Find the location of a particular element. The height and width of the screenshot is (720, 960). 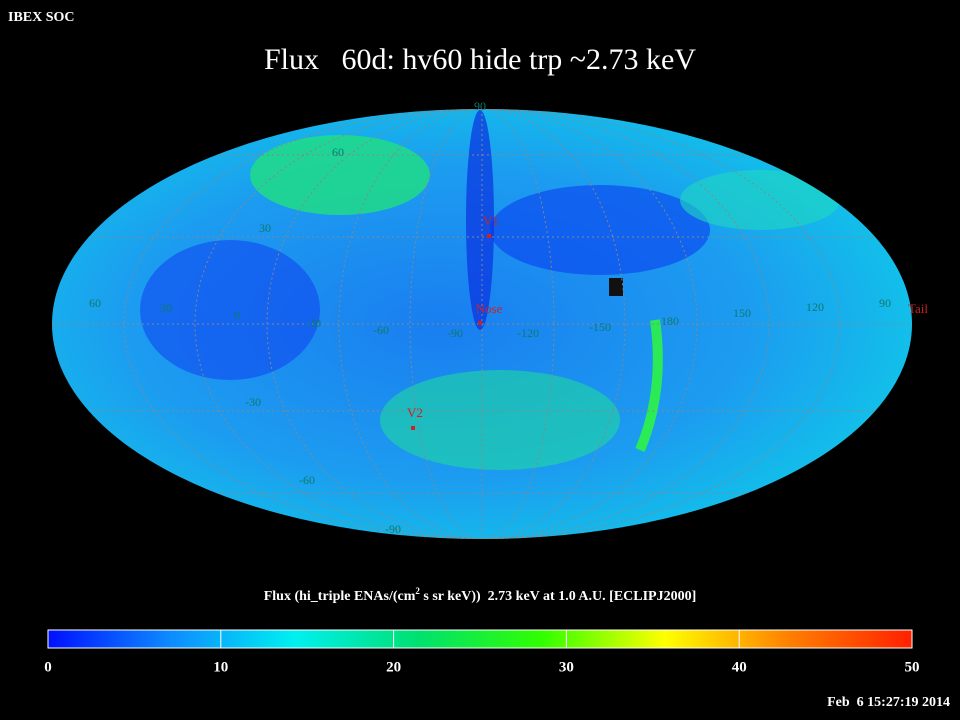

colorbar is located at coordinates (480, 639).